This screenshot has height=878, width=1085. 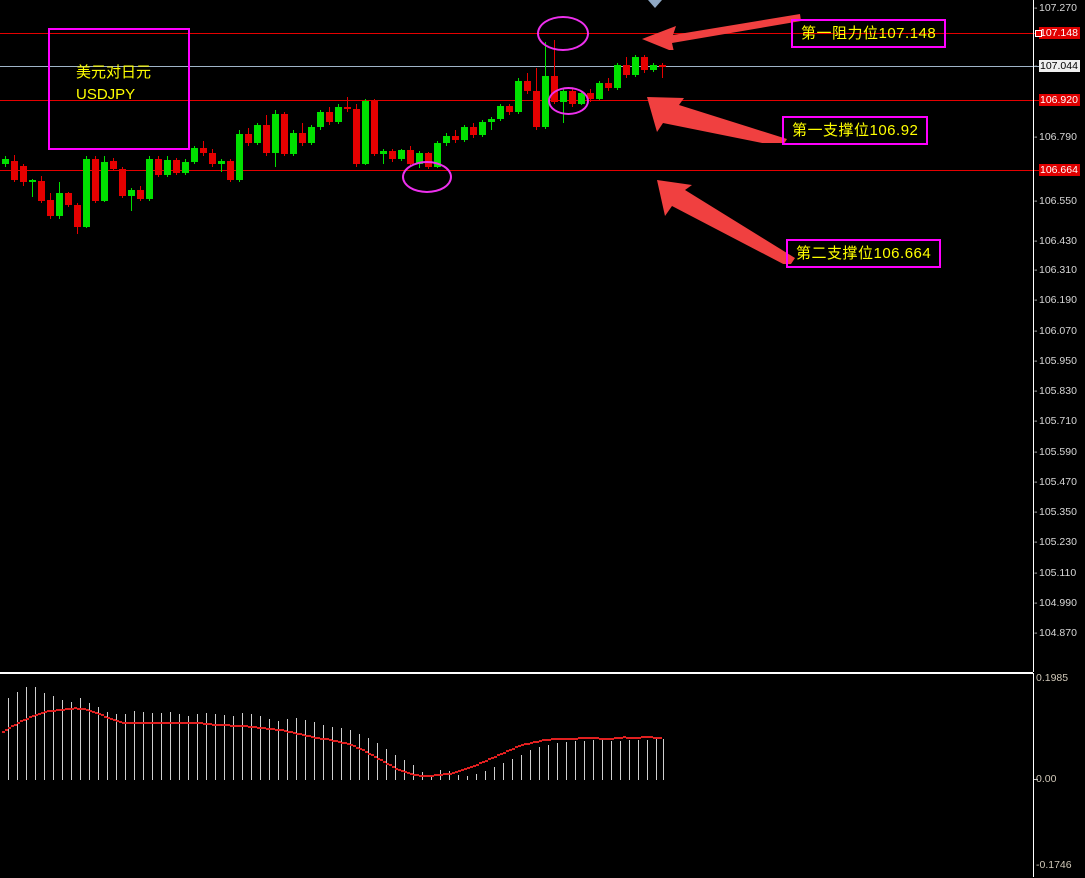 I want to click on price-tick: -106.070, so click(x=1059, y=331).